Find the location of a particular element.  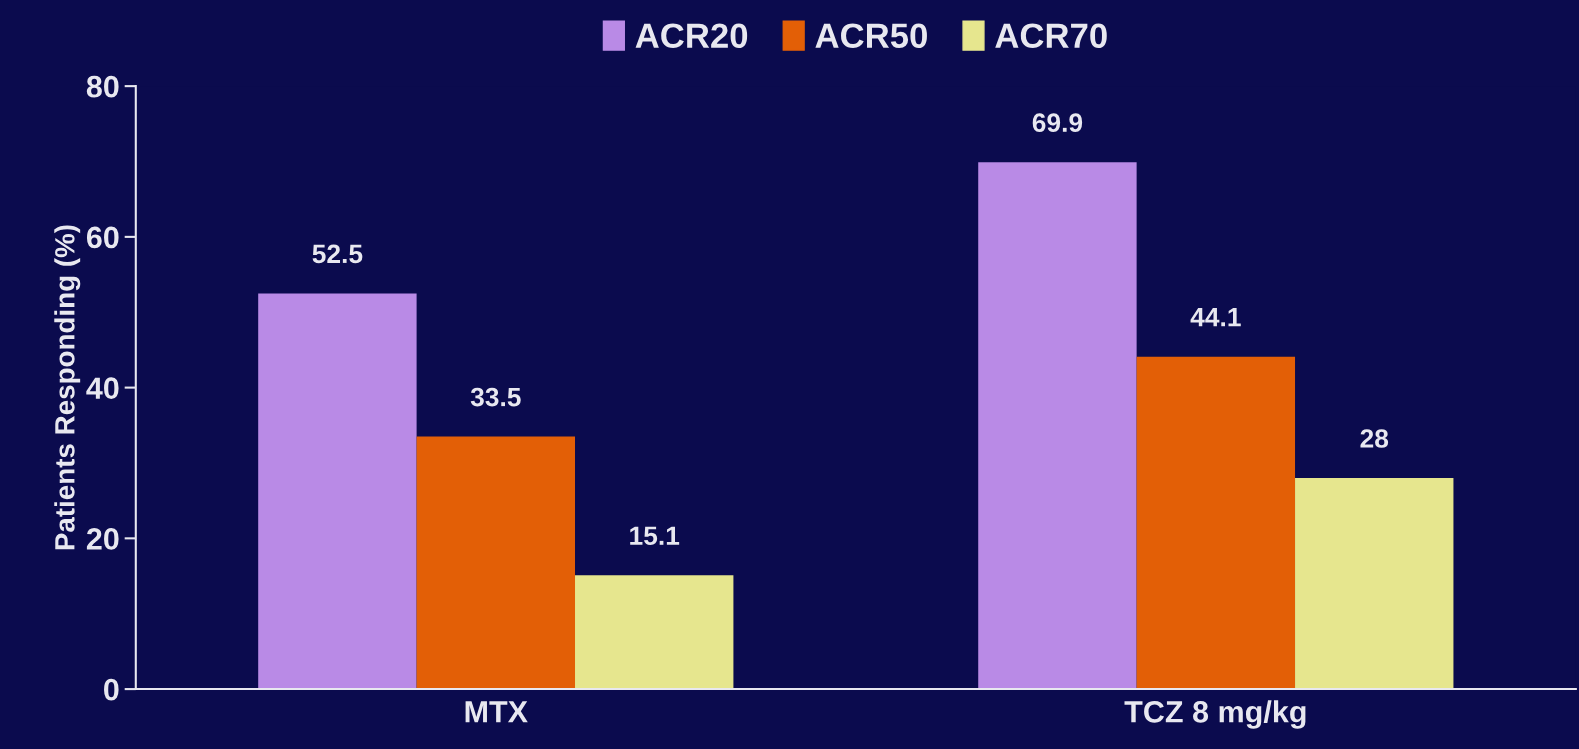

y-tick-label: 80 is located at coordinates (102, 86).